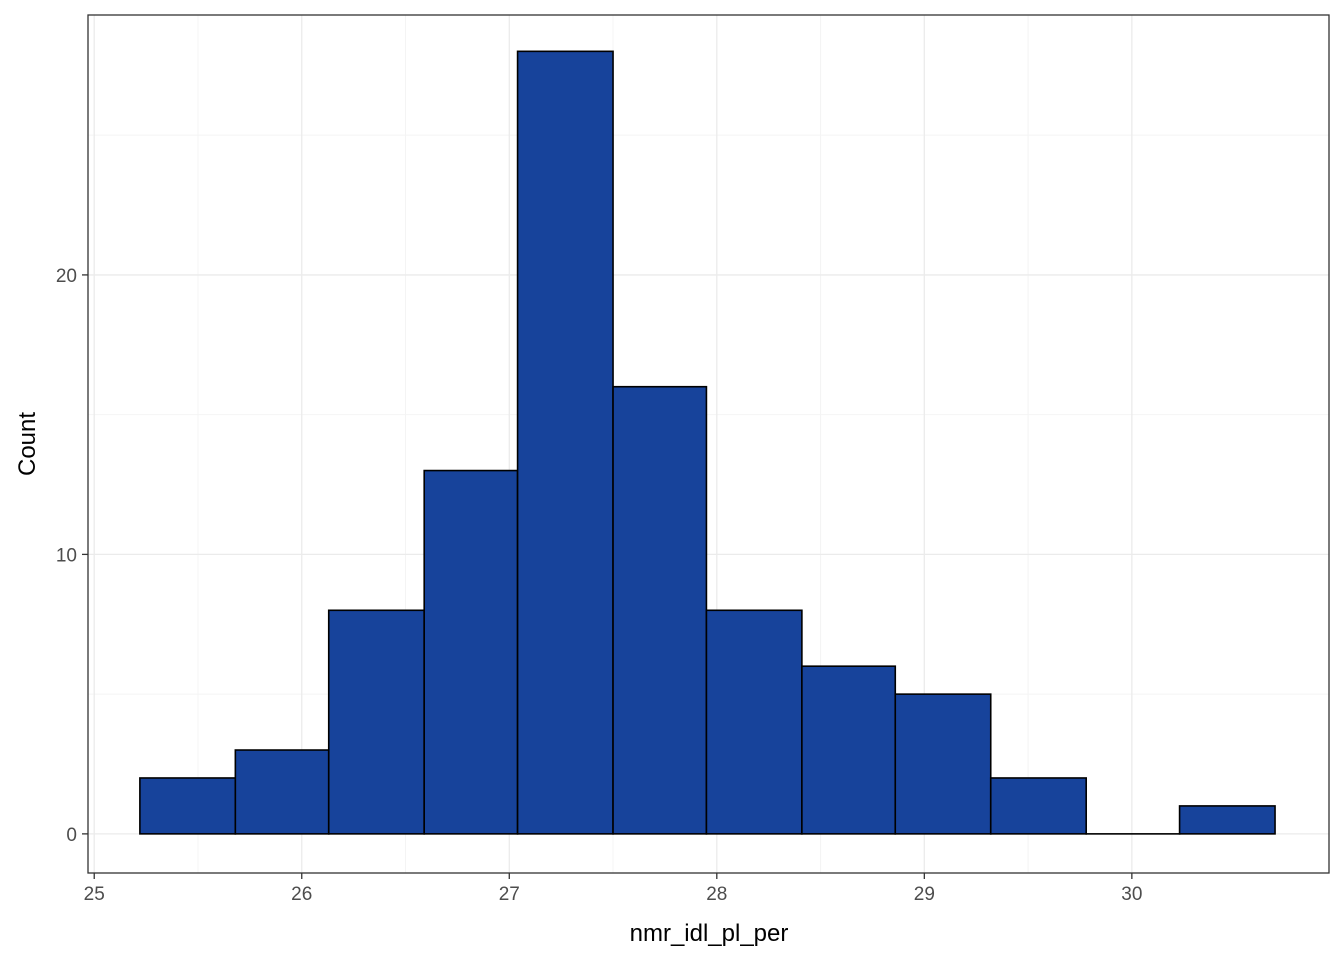  What do you see at coordinates (71, 835) in the screenshot?
I see `y-tick-label: 0` at bounding box center [71, 835].